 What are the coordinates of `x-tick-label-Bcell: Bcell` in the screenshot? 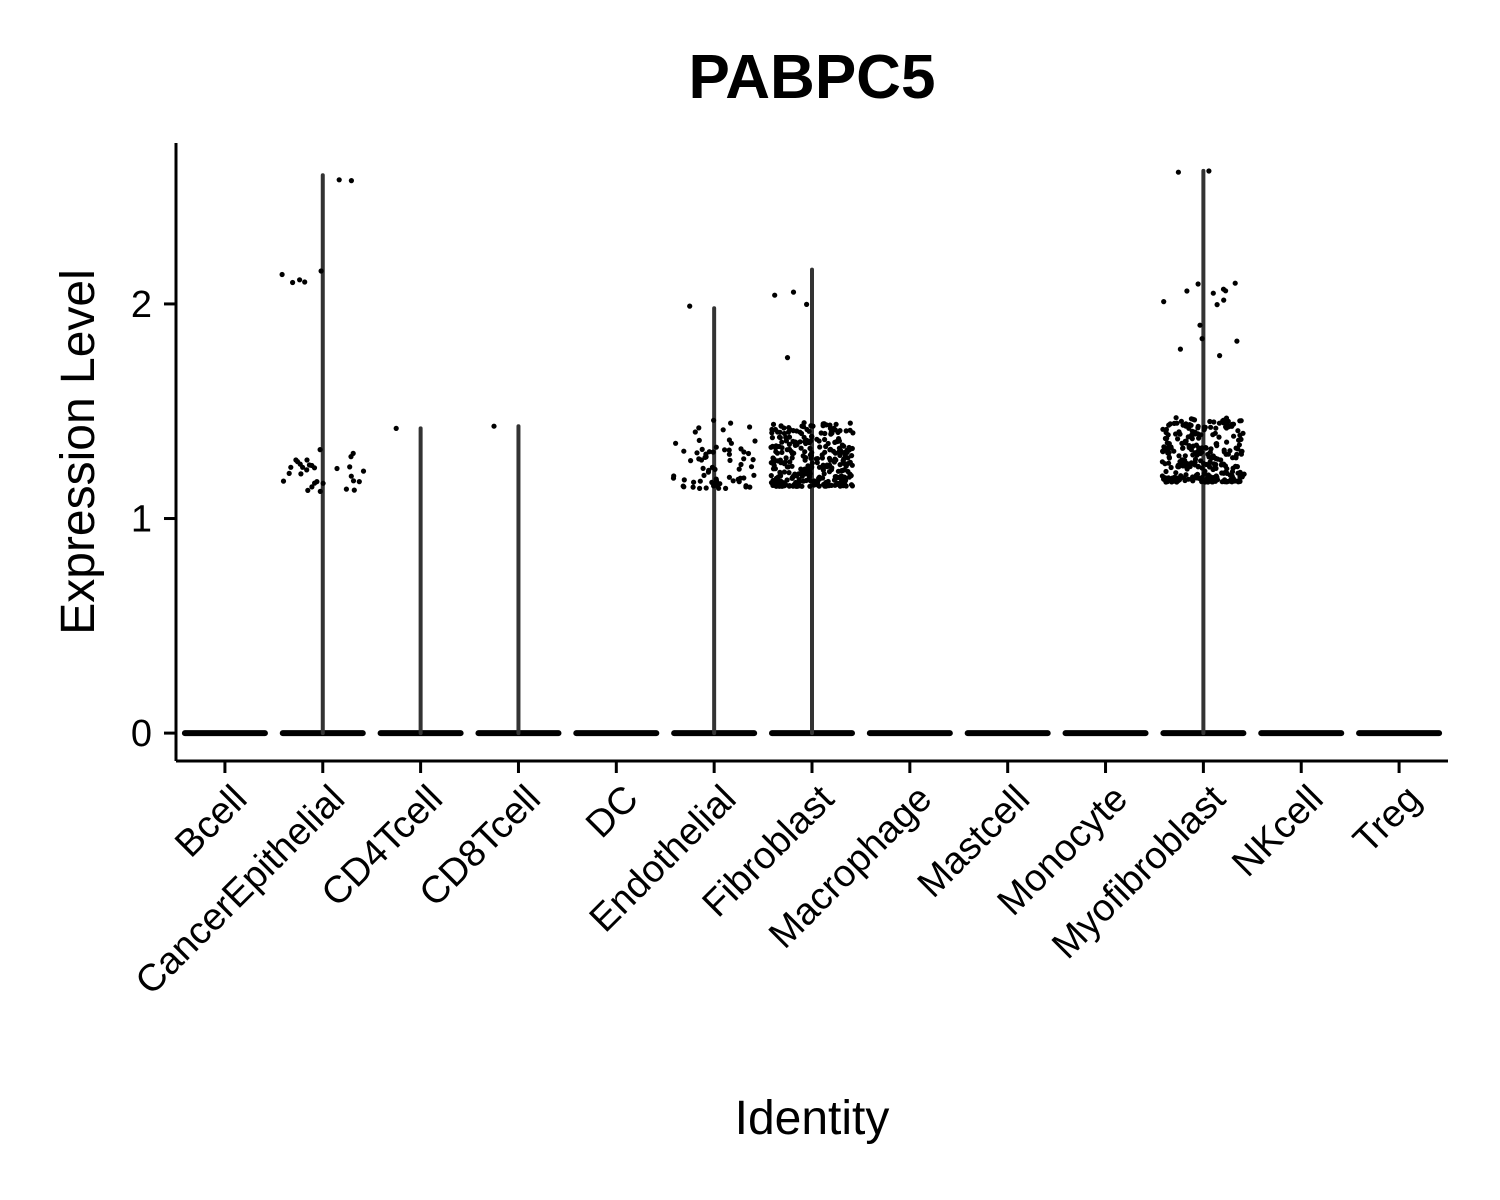 It's located at (211, 822).